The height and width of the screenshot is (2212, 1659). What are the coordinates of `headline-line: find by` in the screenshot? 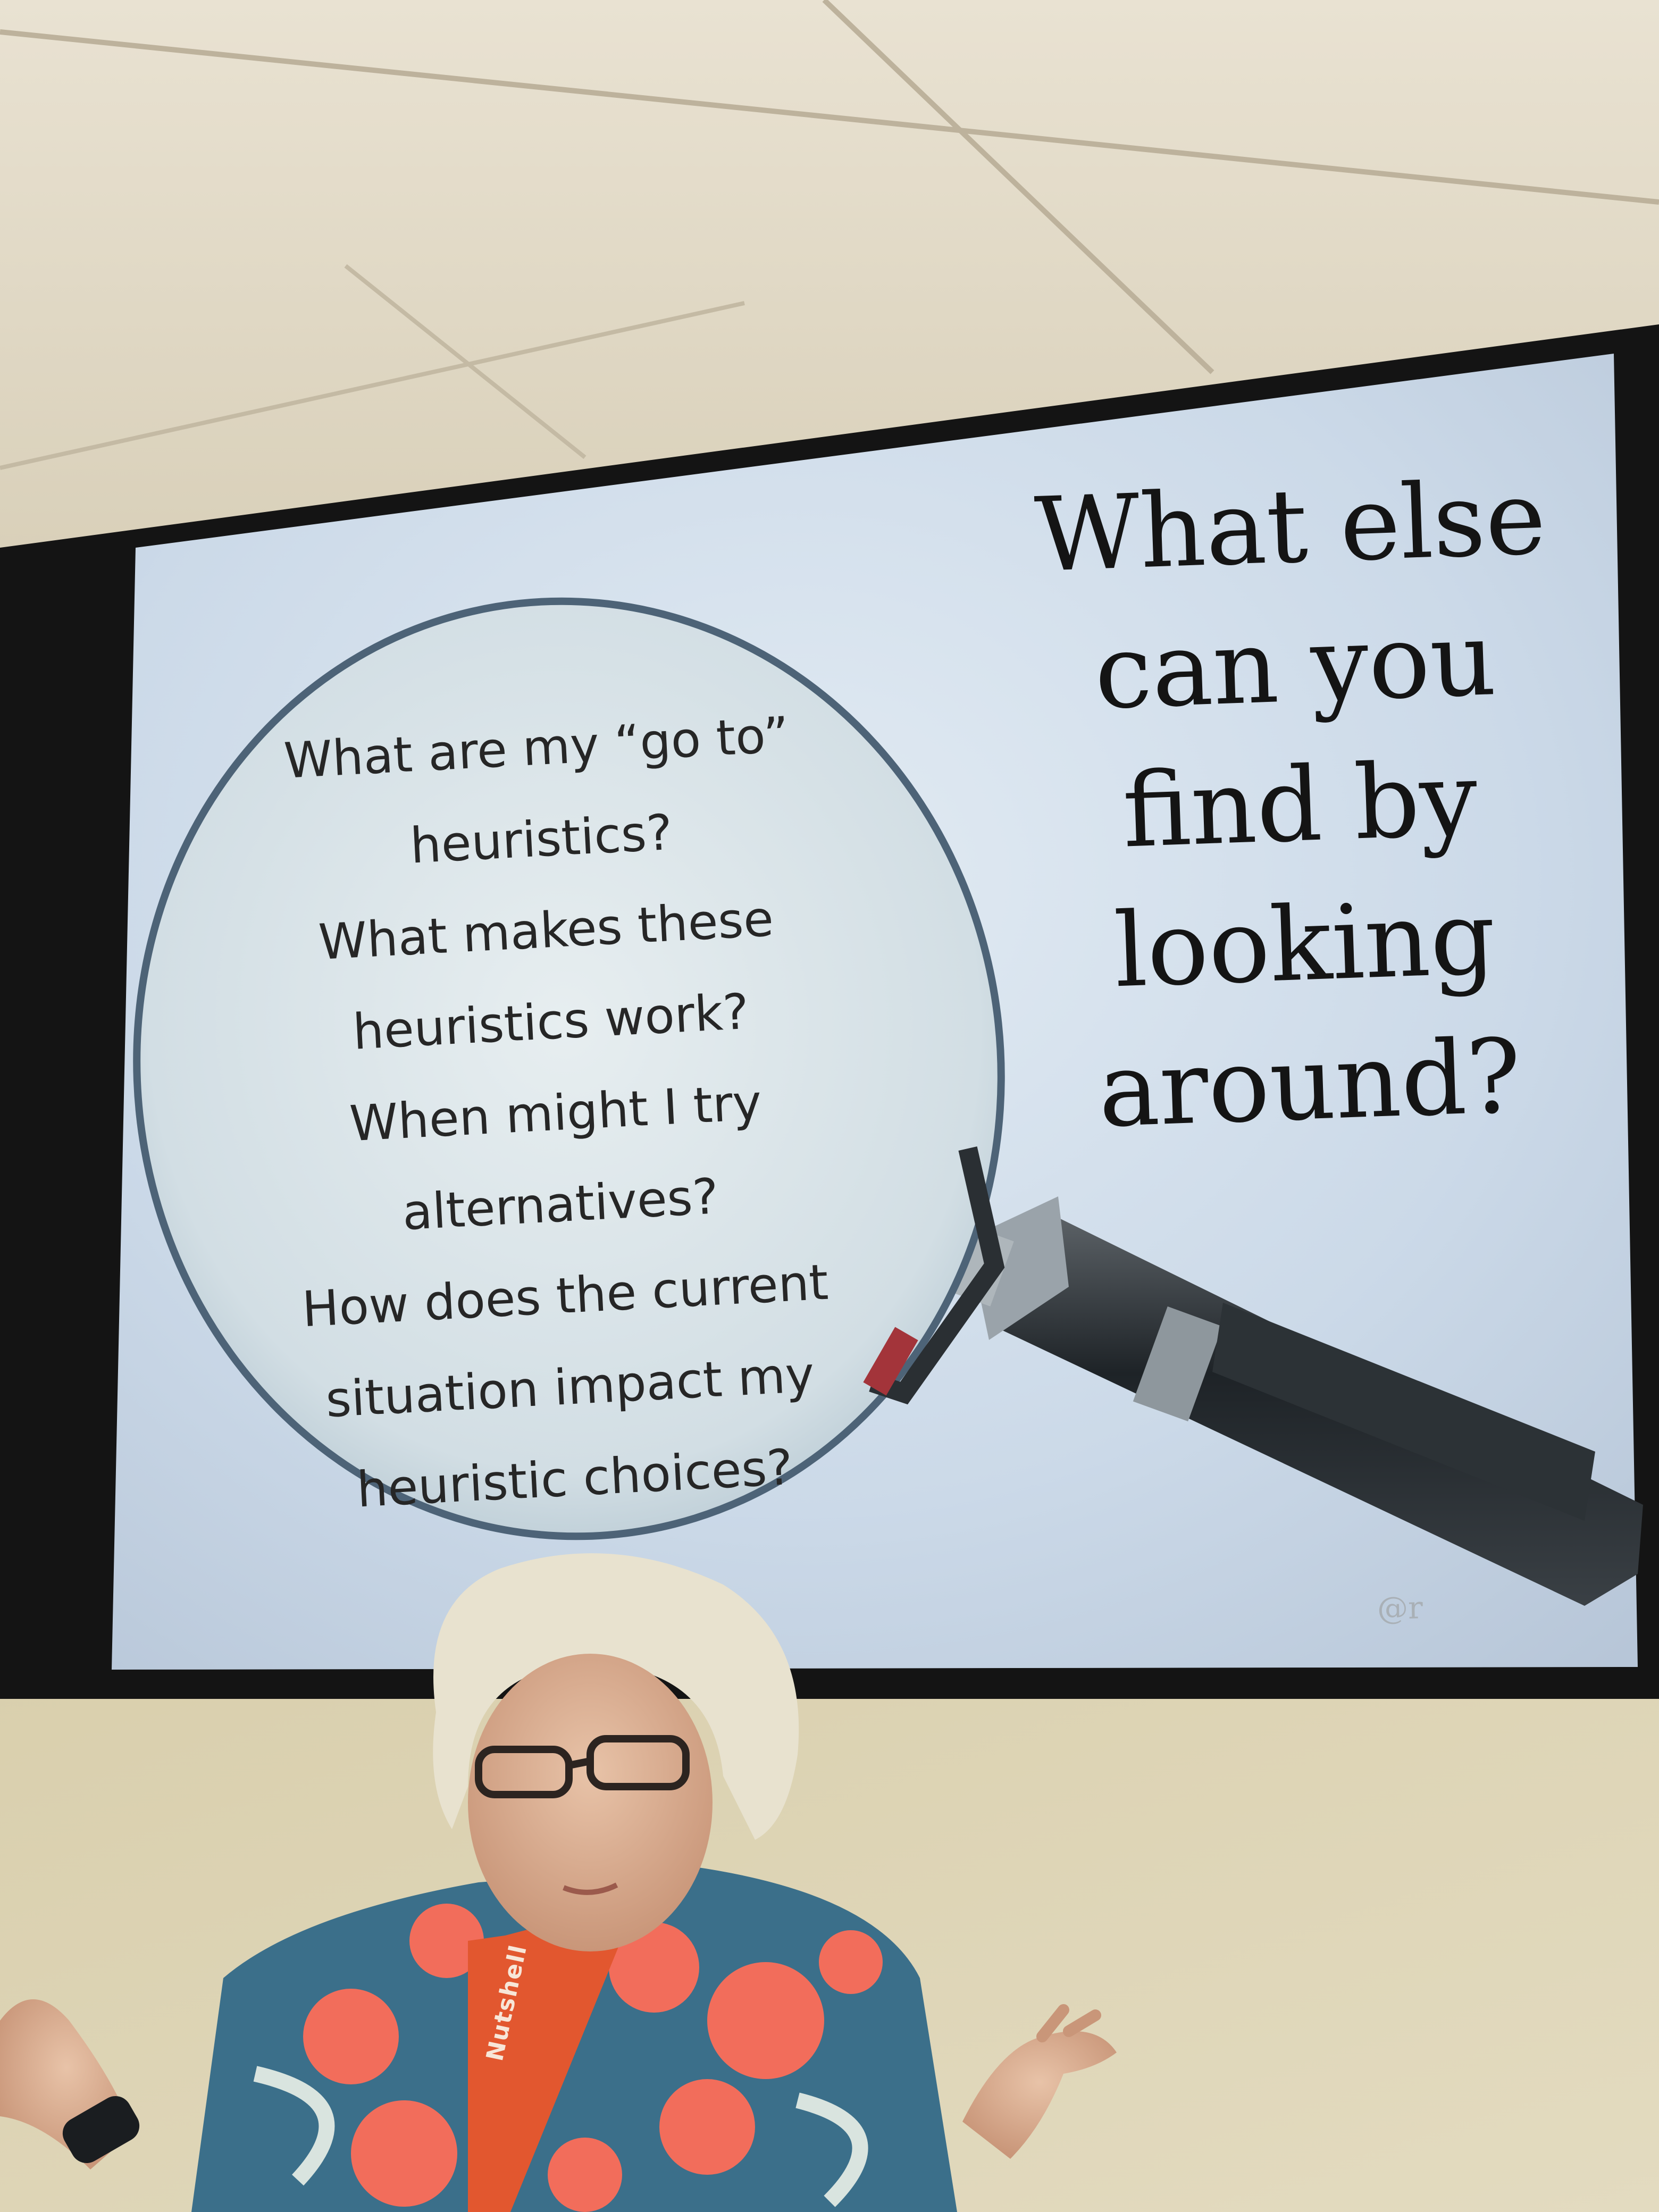 It's located at (1300, 805).